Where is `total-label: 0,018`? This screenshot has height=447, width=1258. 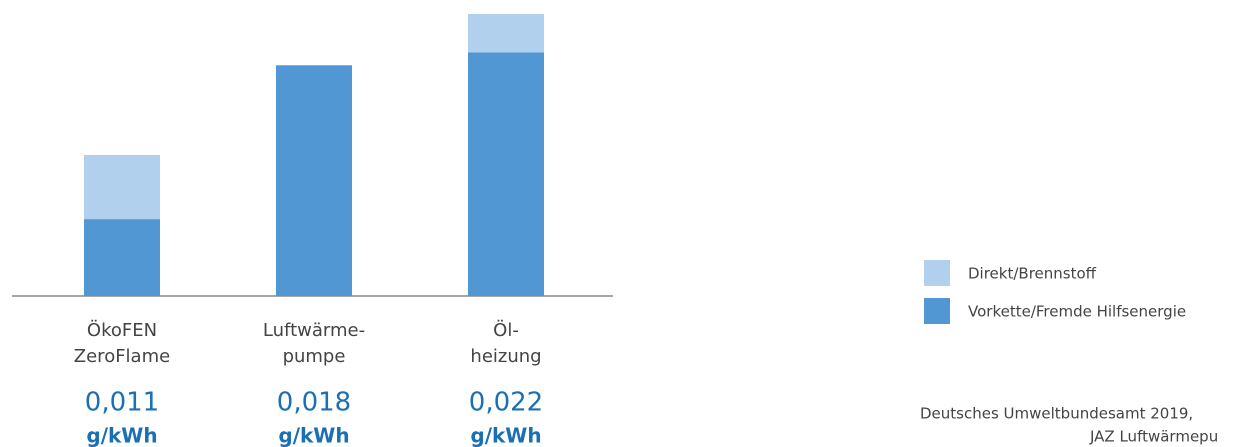 total-label: 0,018 is located at coordinates (314, 403).